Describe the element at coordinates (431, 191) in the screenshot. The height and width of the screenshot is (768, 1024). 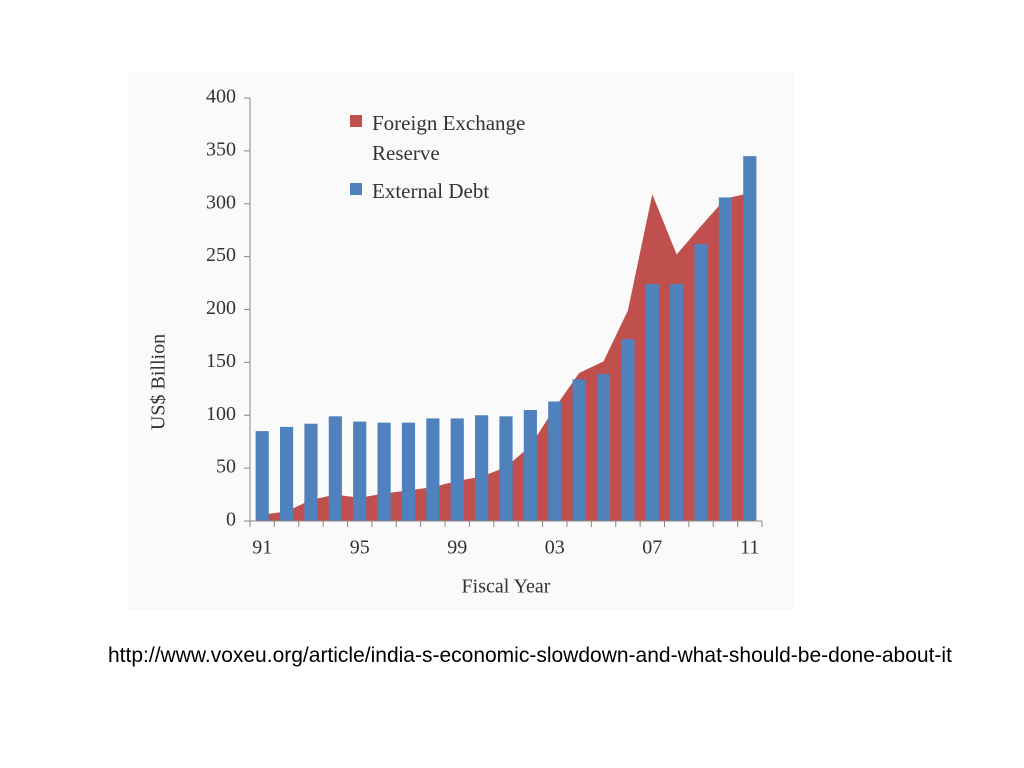
I see `legend-label: External Debt` at that location.